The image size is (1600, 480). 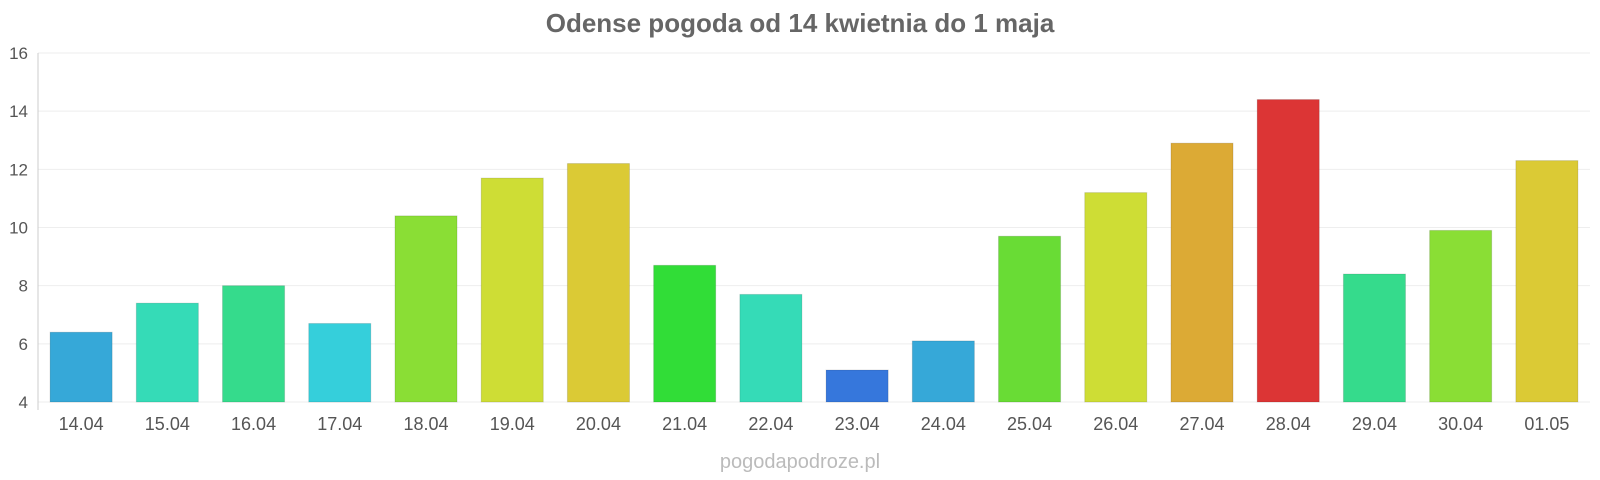 What do you see at coordinates (684, 424) in the screenshot?
I see `x-tick-label: 21.04` at bounding box center [684, 424].